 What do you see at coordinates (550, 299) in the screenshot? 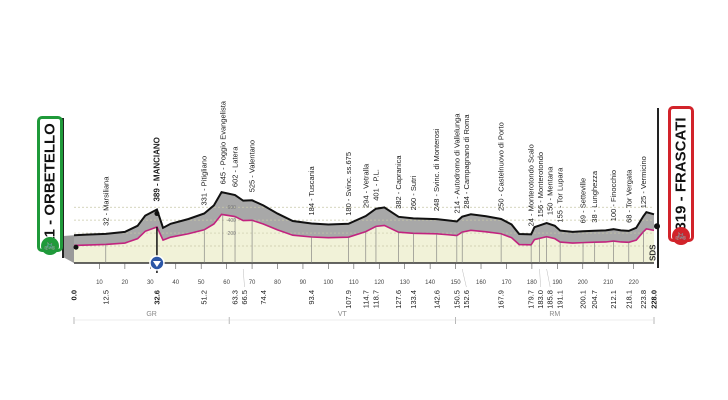
I see `waypoint-km-label: 185.8` at bounding box center [550, 299].